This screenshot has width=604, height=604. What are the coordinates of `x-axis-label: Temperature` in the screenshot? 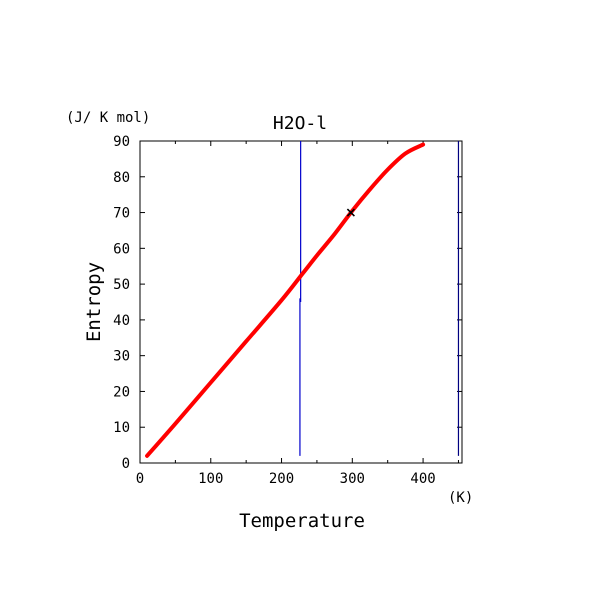 It's located at (302, 521).